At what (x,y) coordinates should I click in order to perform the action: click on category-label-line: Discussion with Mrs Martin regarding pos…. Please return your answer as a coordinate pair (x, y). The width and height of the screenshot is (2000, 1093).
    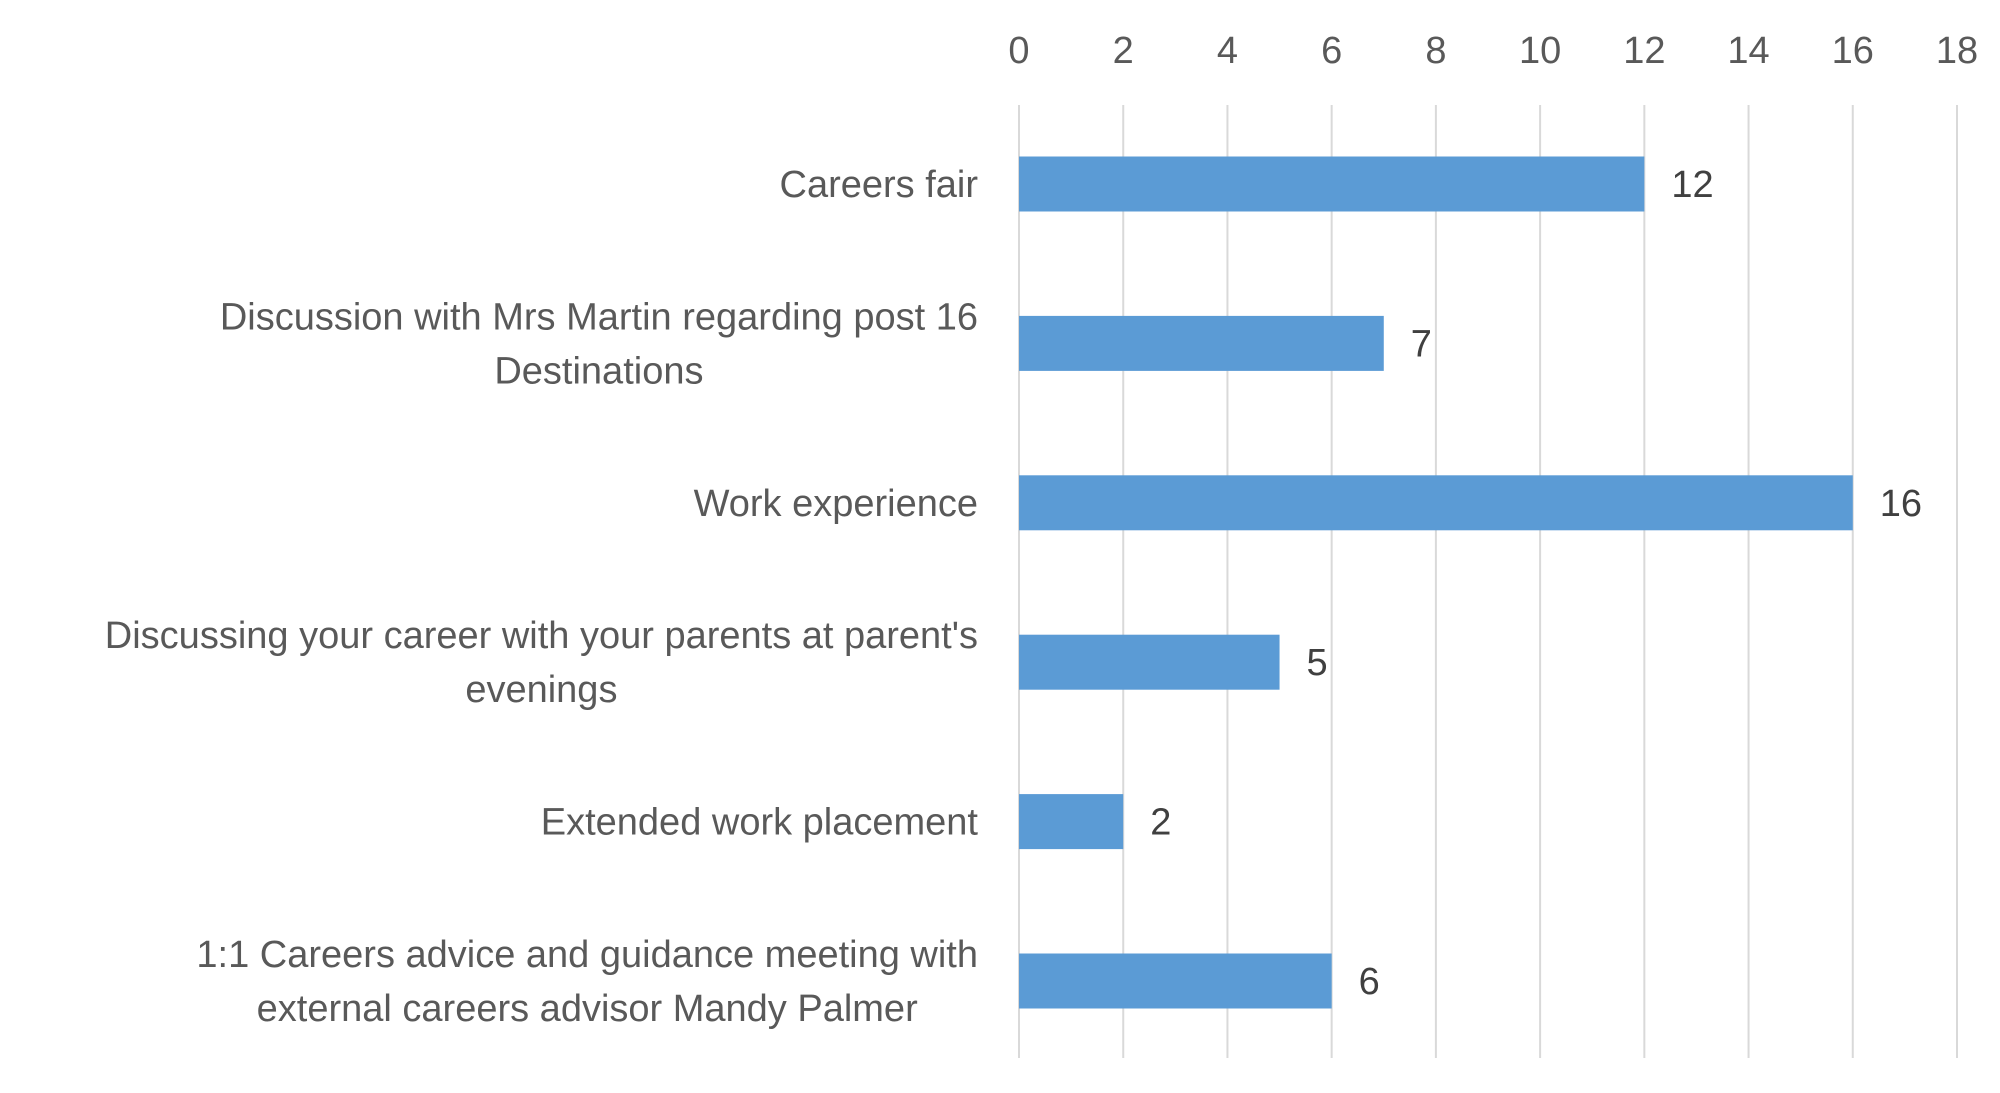
    Looking at the image, I should click on (599, 317).